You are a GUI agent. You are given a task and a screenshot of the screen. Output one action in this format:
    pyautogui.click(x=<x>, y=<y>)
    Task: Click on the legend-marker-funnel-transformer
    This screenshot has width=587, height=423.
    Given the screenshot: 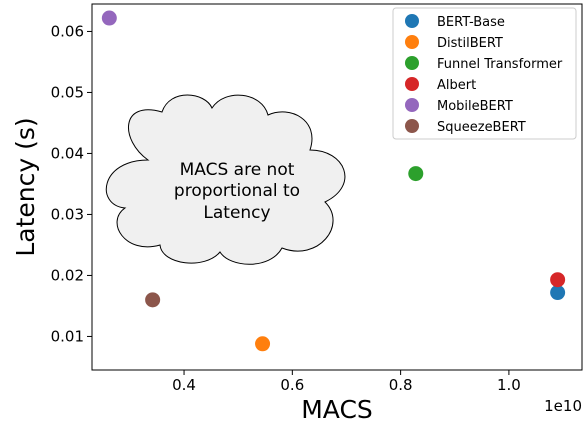 What is the action you would take?
    pyautogui.click(x=412, y=63)
    